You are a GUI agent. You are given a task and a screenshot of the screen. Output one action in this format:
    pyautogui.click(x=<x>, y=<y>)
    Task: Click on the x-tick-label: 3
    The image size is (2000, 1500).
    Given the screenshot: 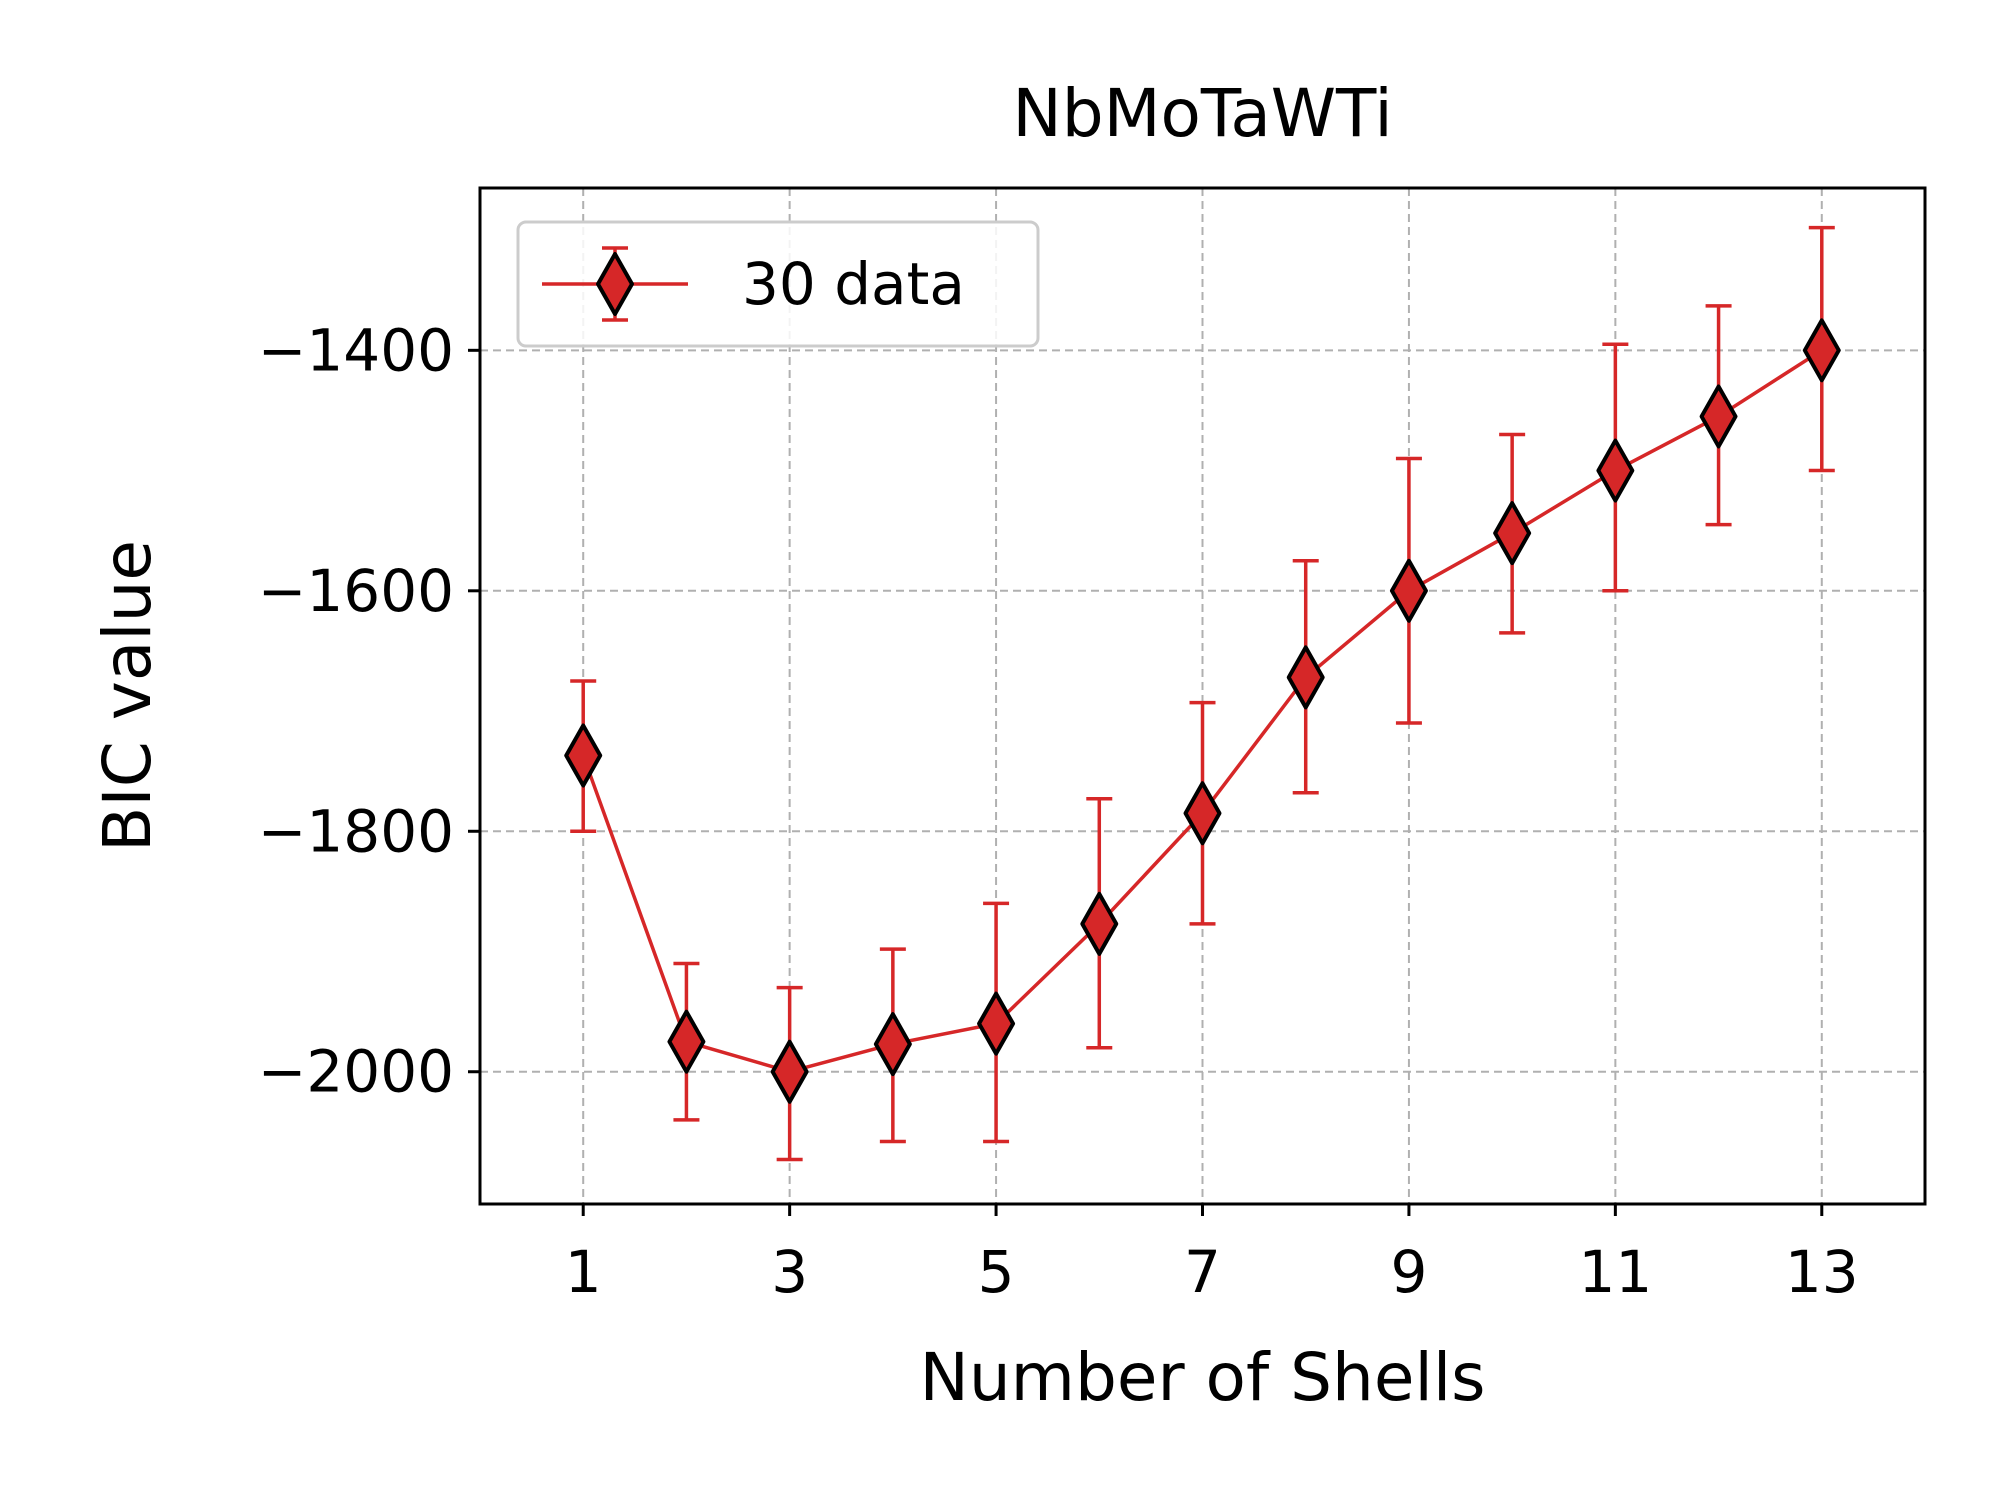 What is the action you would take?
    pyautogui.click(x=789, y=1272)
    